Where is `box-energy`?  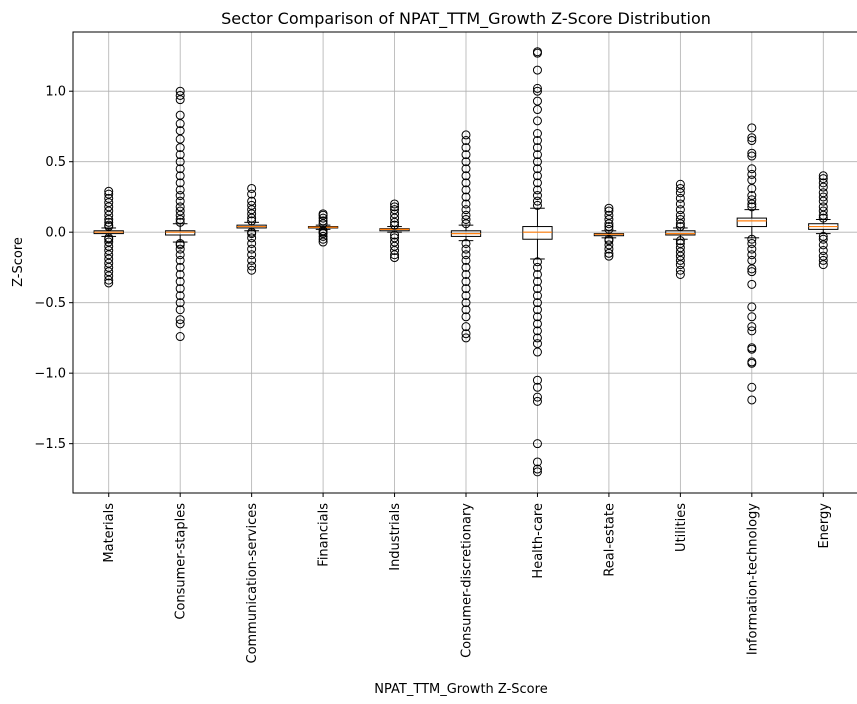
box-energy is located at coordinates (823, 220).